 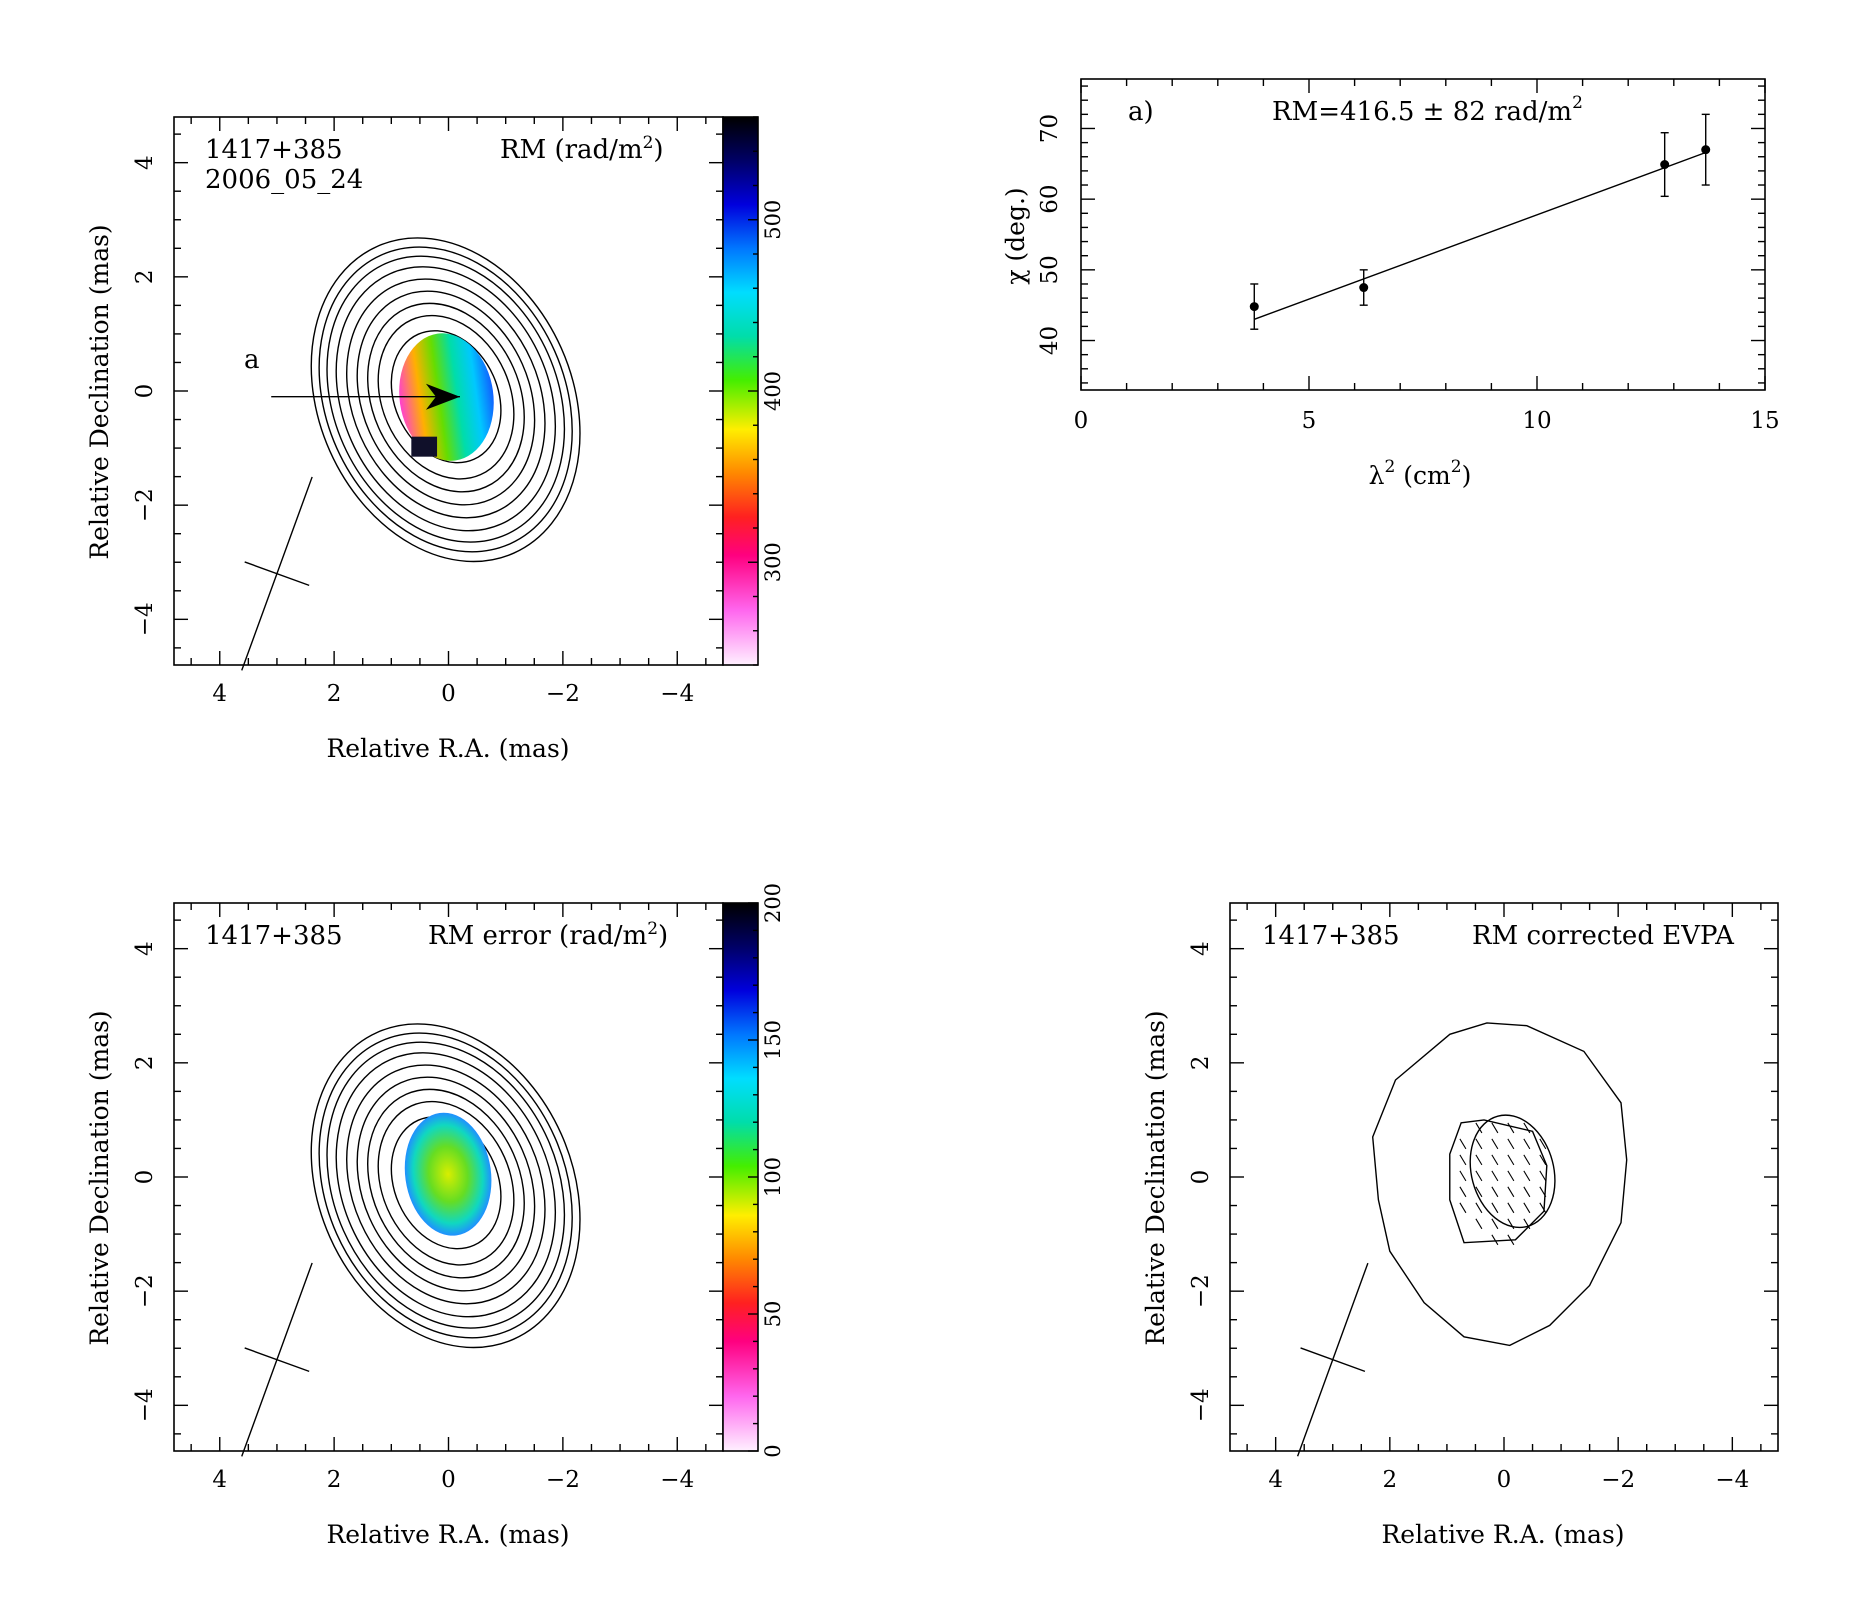 I want to click on fit-y-tick-label: 60, so click(x=1050, y=199).